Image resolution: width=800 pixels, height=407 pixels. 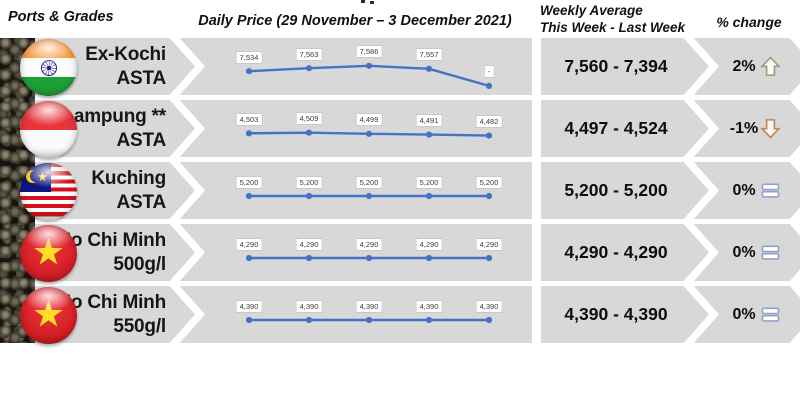 What do you see at coordinates (363, 1) in the screenshot?
I see `cropped-title-artifact` at bounding box center [363, 1].